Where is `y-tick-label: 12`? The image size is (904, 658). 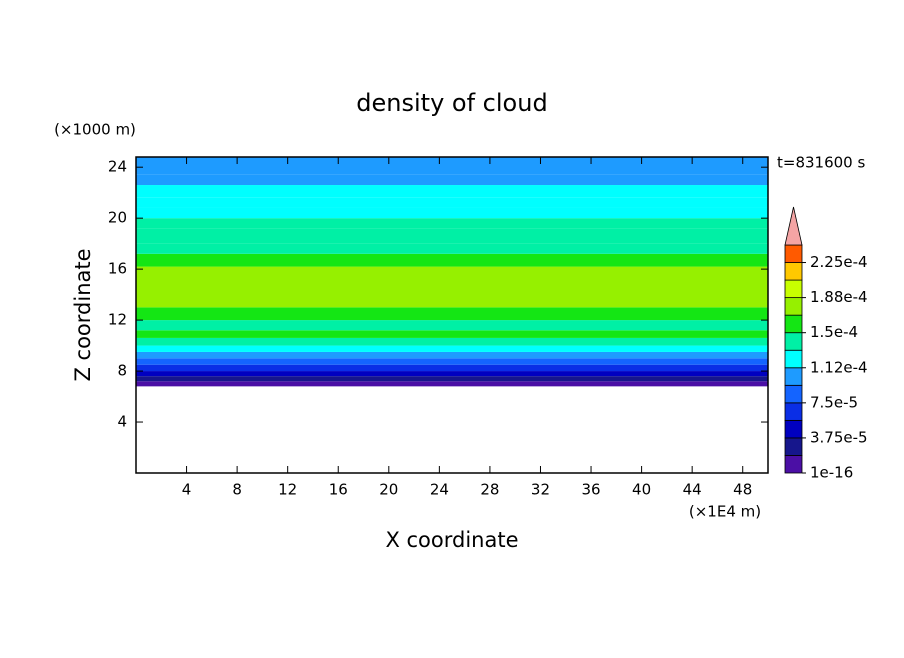 y-tick-label: 12 is located at coordinates (117, 320).